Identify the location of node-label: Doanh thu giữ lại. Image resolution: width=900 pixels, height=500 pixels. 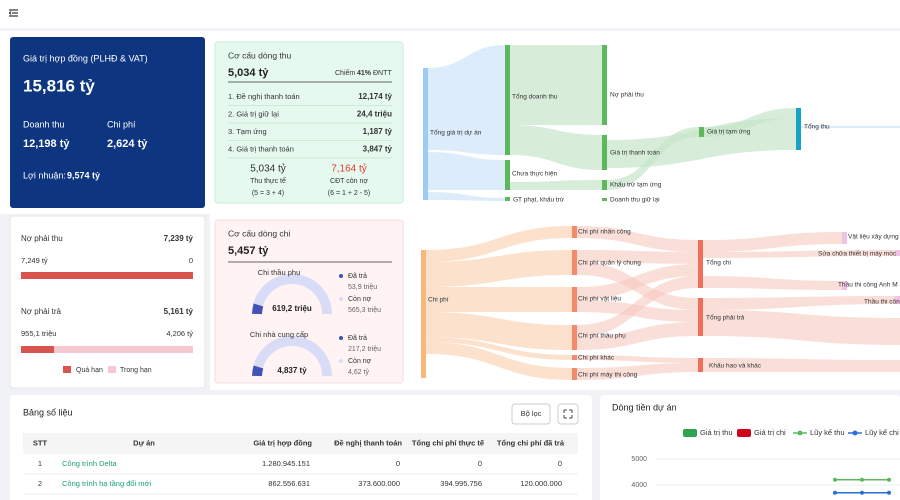
(635, 200).